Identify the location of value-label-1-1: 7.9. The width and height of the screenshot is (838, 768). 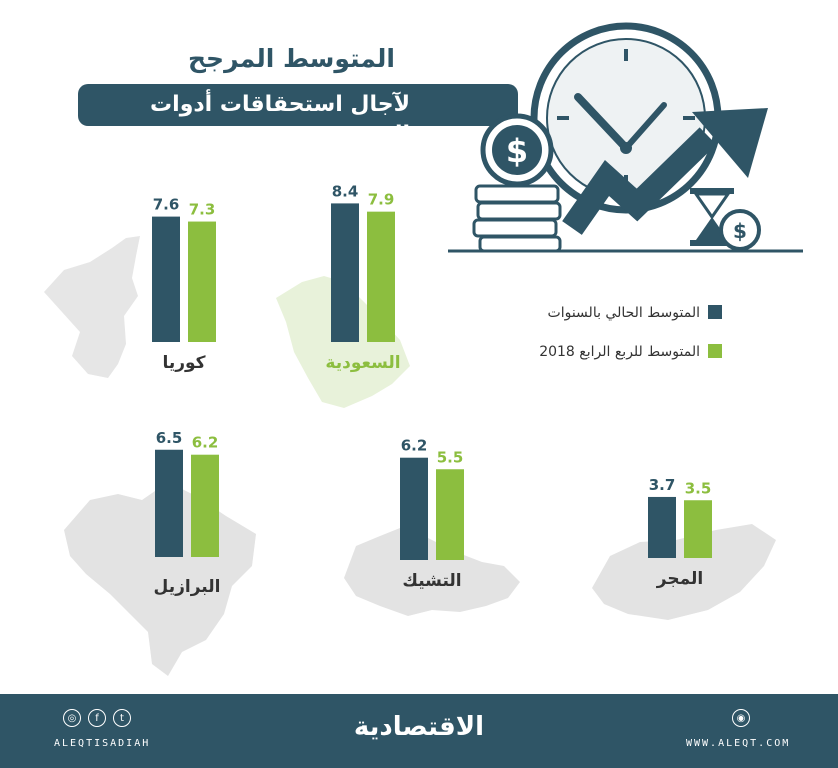
(381, 200).